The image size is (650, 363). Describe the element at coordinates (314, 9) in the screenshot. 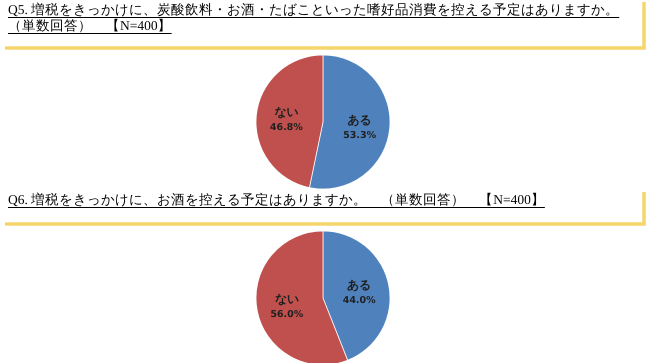

I see `chart-title: Q5. 増税をきっかけに、炭酸飲料・お酒・たばこといった嗜好品消費を控える予定はありますか。` at that location.